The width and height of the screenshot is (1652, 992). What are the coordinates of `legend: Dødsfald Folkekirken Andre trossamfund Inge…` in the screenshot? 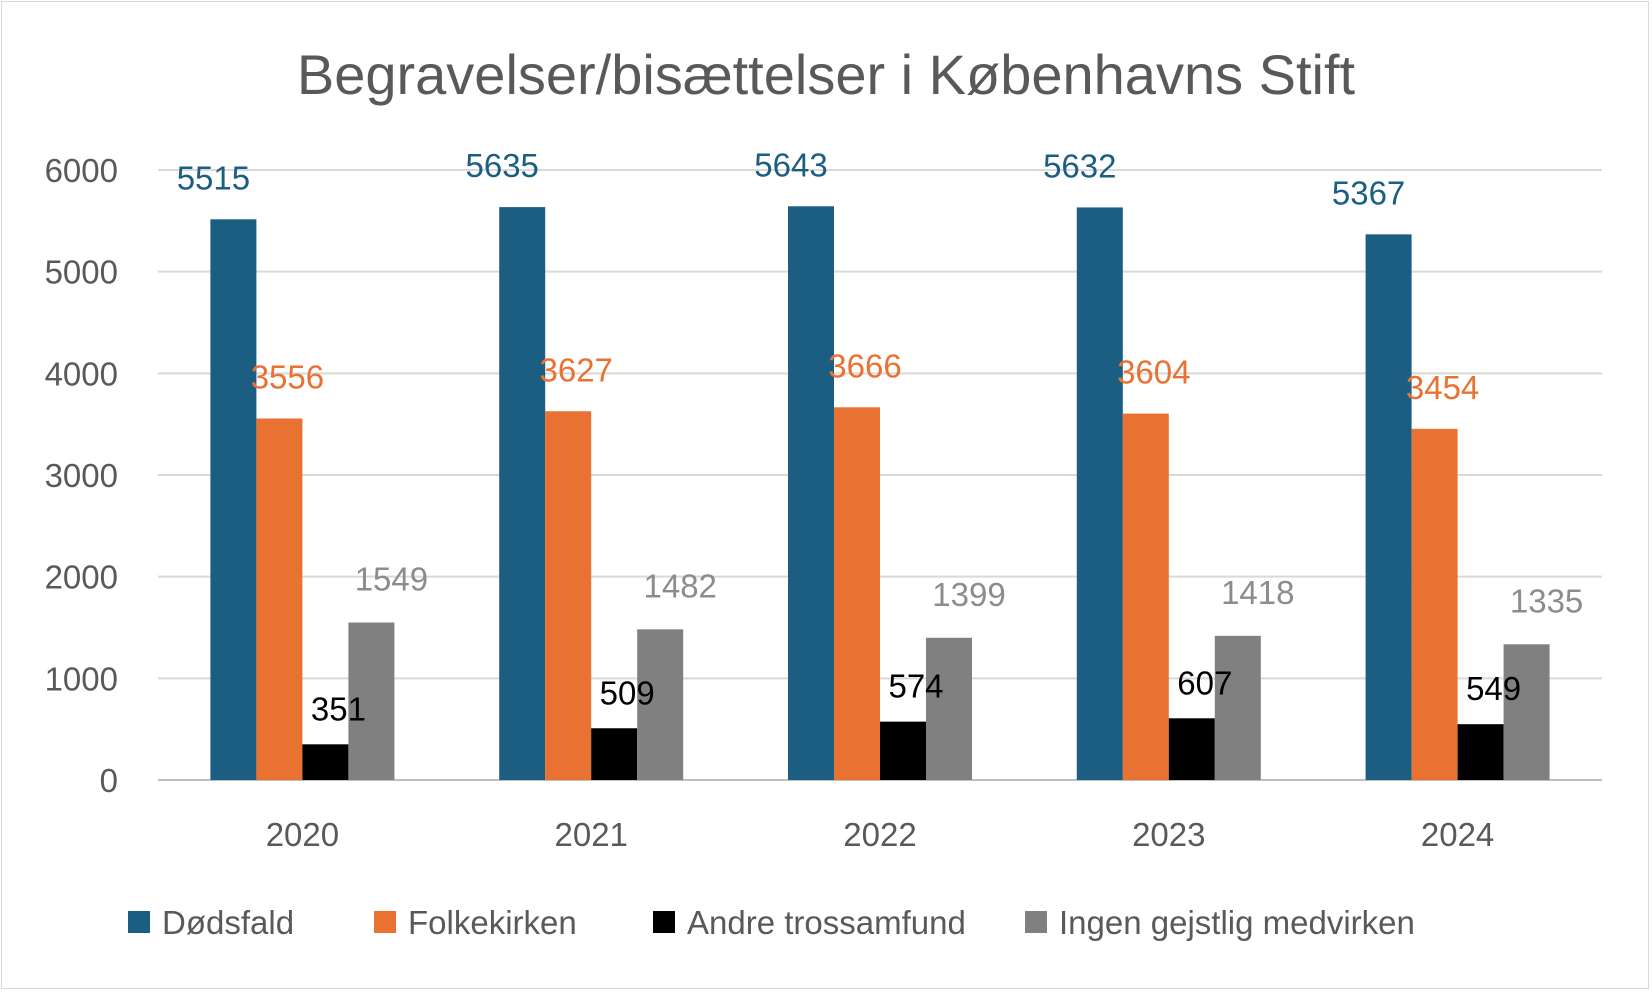 It's located at (771, 922).